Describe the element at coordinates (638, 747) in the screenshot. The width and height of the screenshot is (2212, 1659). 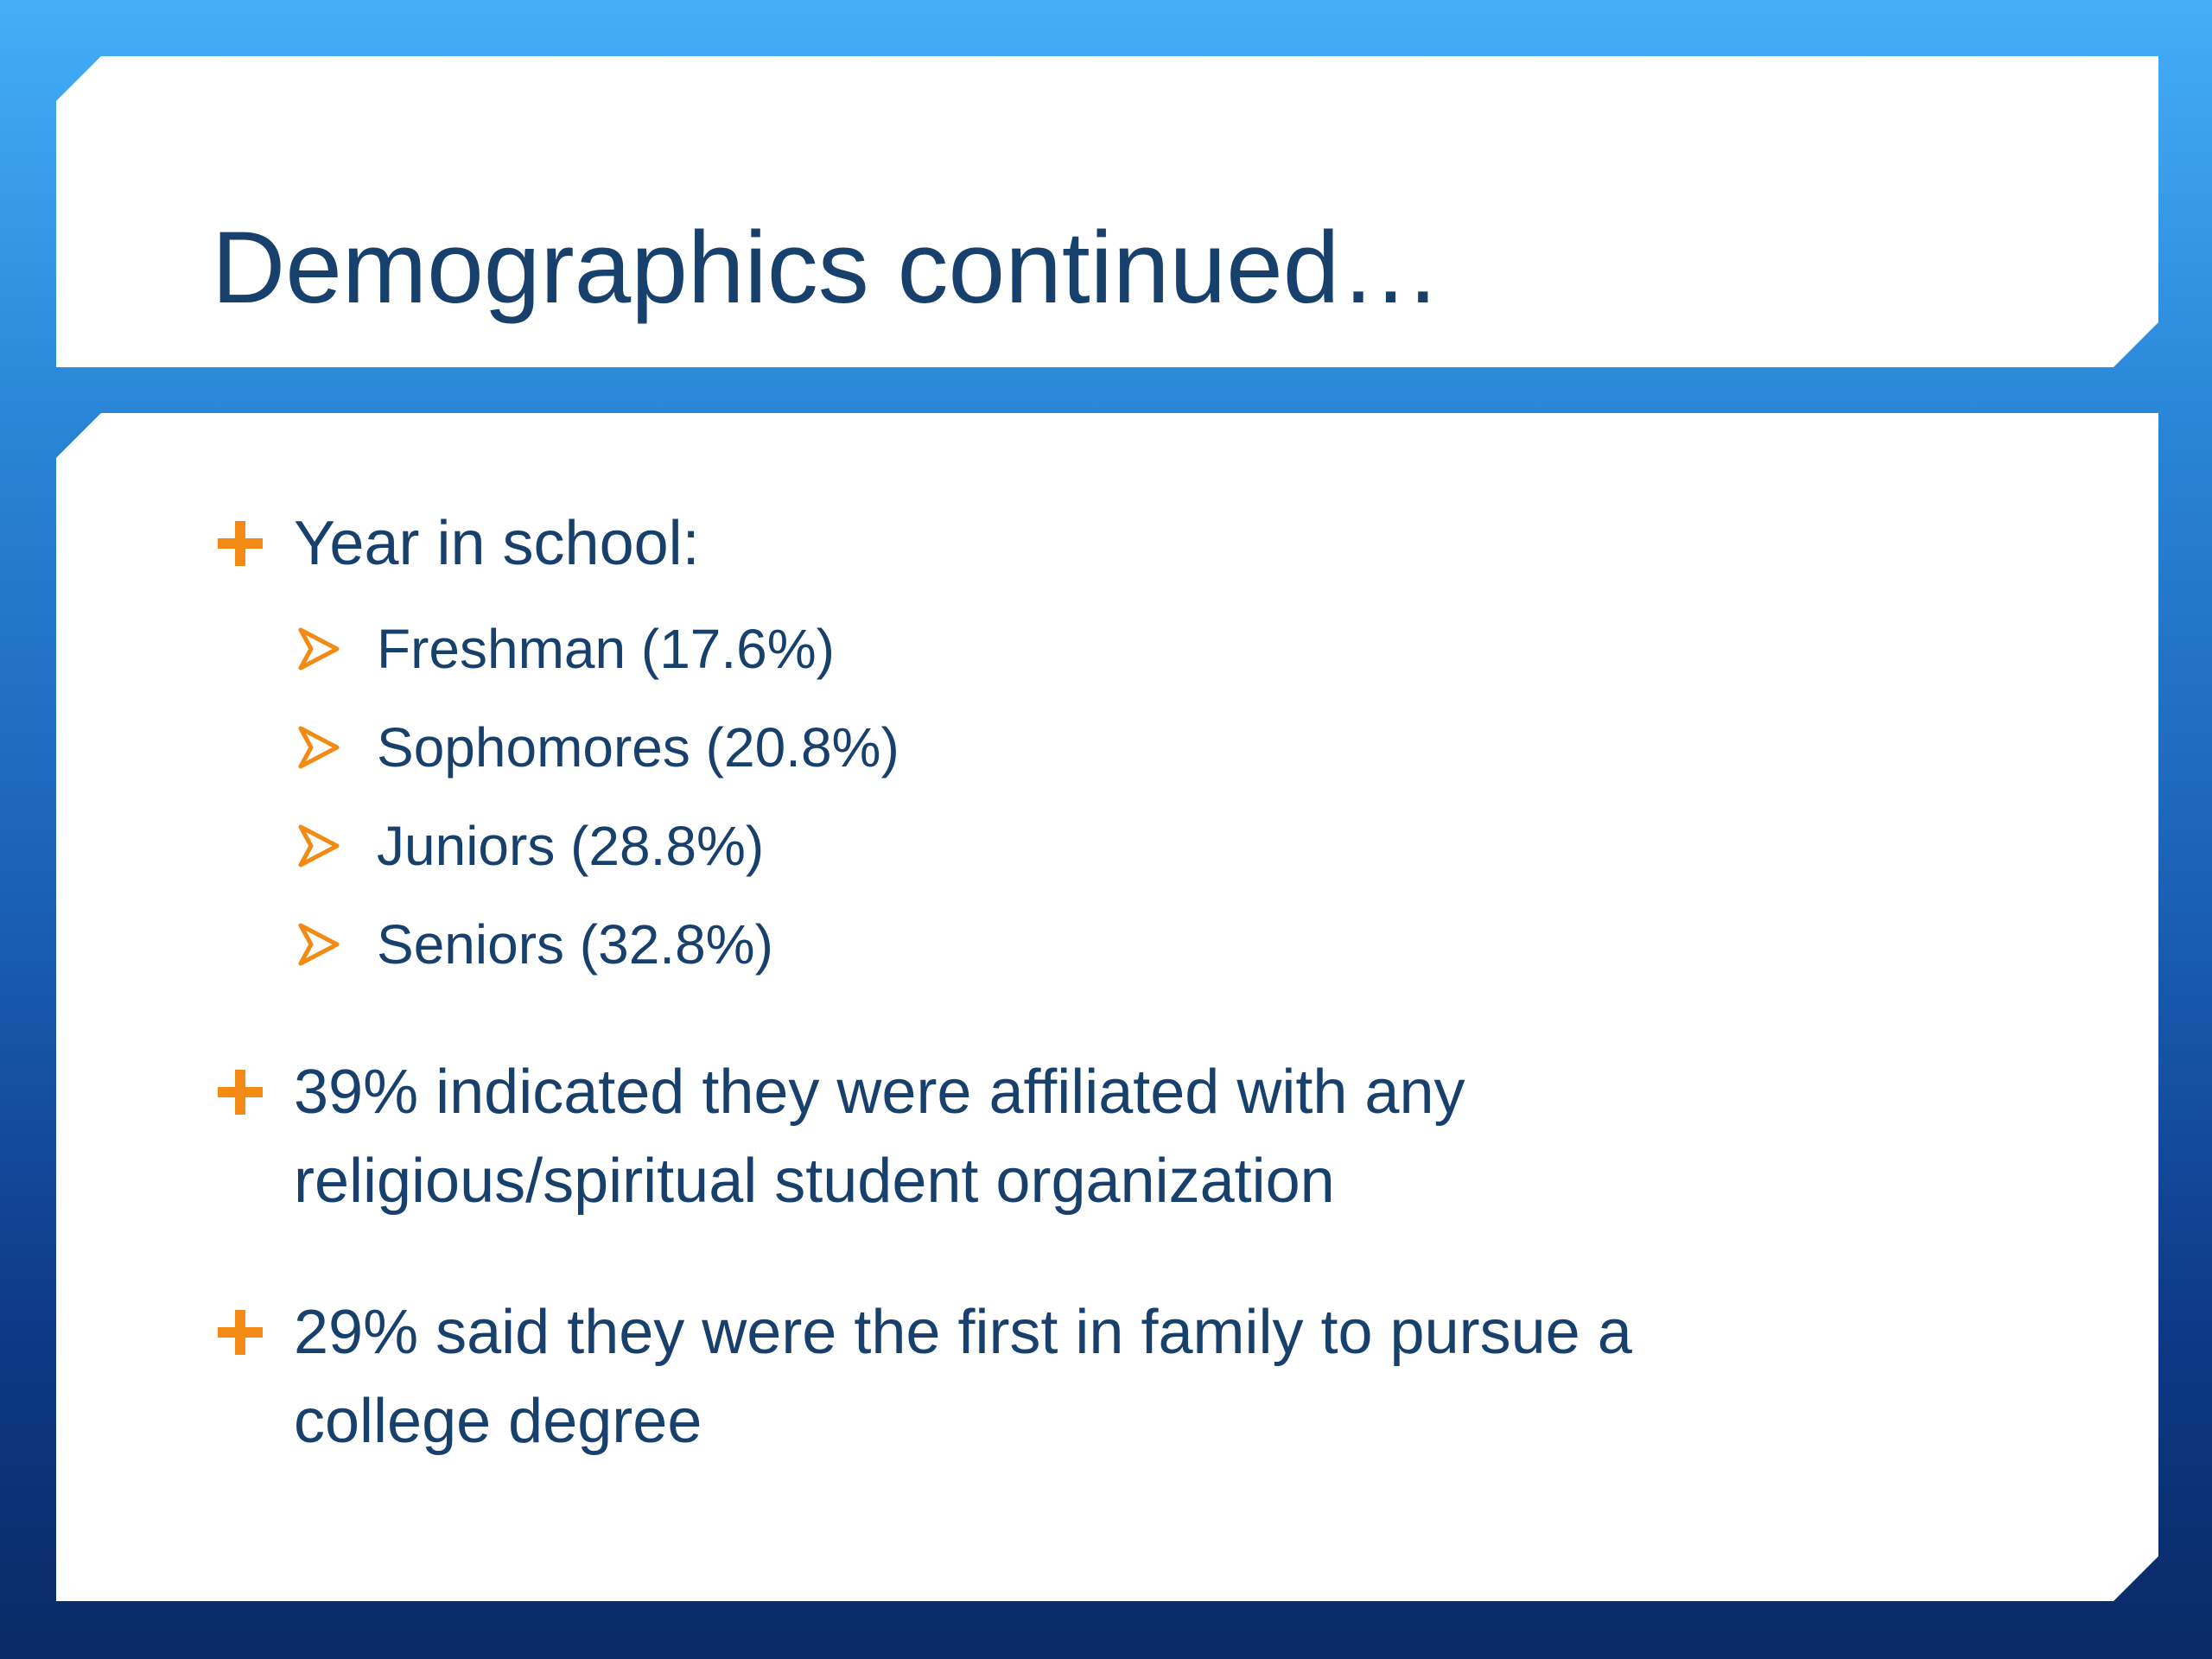
I see `sub-bullet-text: Sophomores (20.8%)` at that location.